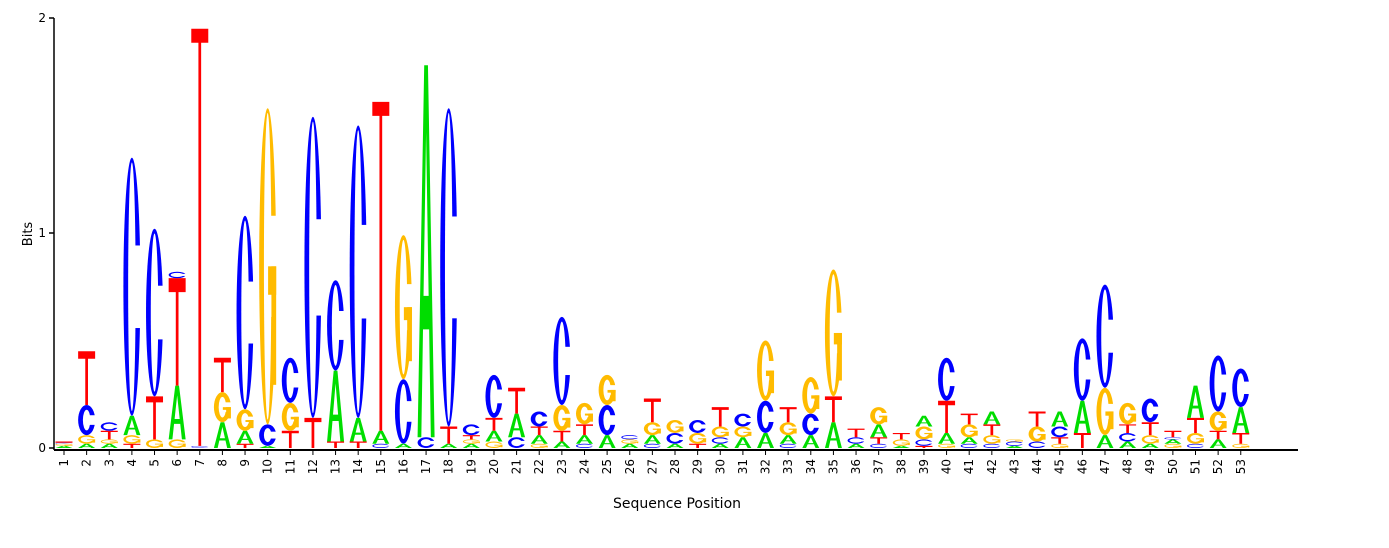  Describe the element at coordinates (1218, 466) in the screenshot. I see `x-tick-label: 52` at that location.